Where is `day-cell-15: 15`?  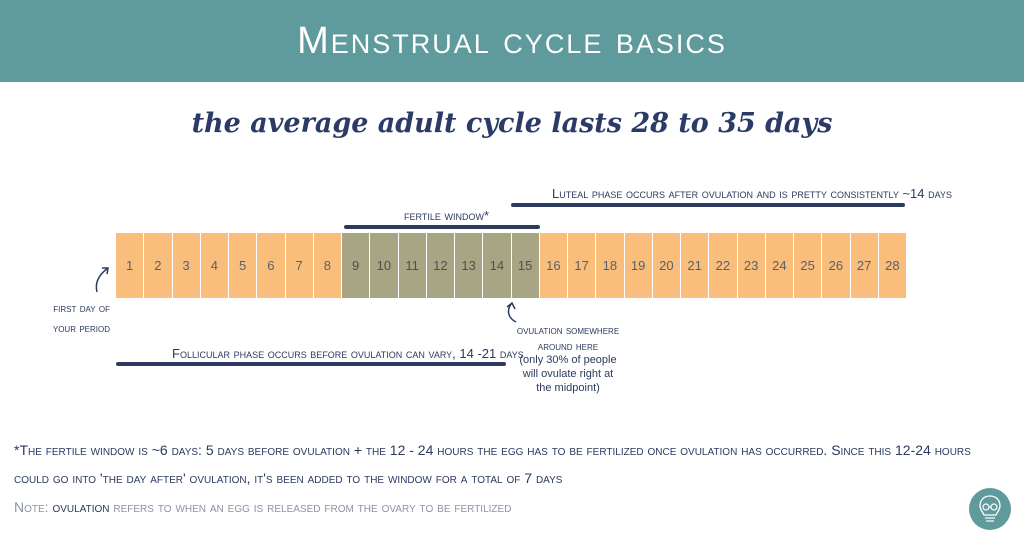
day-cell-15: 15 is located at coordinates (525, 265).